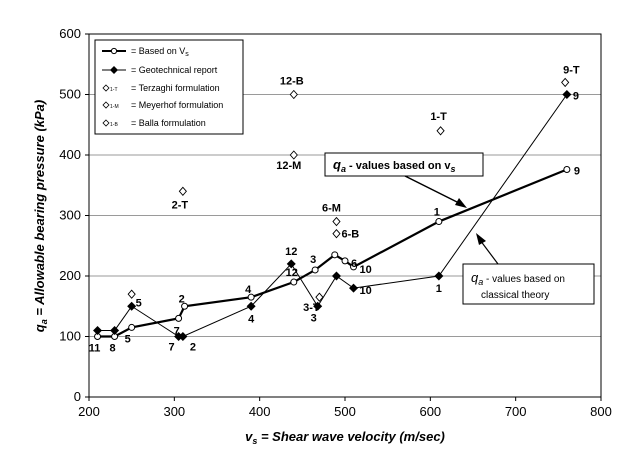 The height and width of the screenshot is (462, 629). What do you see at coordinates (481, 239) in the screenshot?
I see `annotation-classical-arrowhead` at bounding box center [481, 239].